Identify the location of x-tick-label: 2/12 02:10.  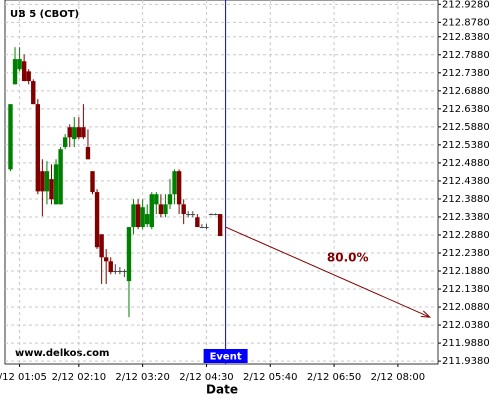
(79, 377).